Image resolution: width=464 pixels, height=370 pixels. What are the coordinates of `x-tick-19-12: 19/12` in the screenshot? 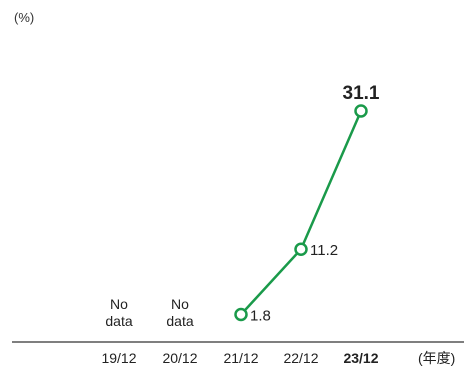 It's located at (118, 358).